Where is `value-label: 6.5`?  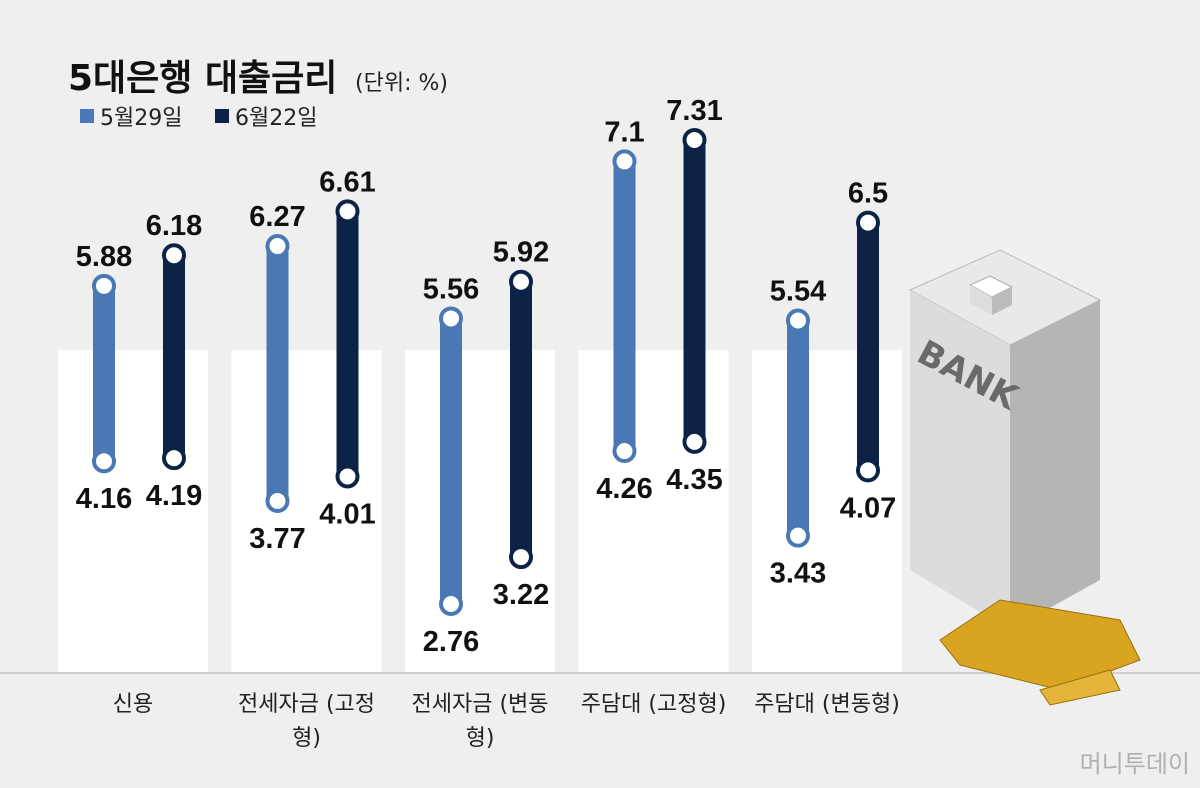
value-label: 6.5 is located at coordinates (868, 194).